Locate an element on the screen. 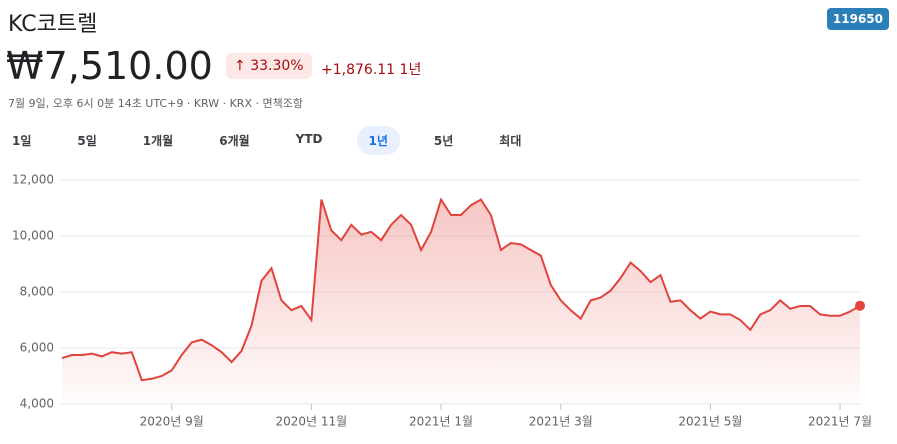  change: +1,876.11 1년 is located at coordinates (371, 69).